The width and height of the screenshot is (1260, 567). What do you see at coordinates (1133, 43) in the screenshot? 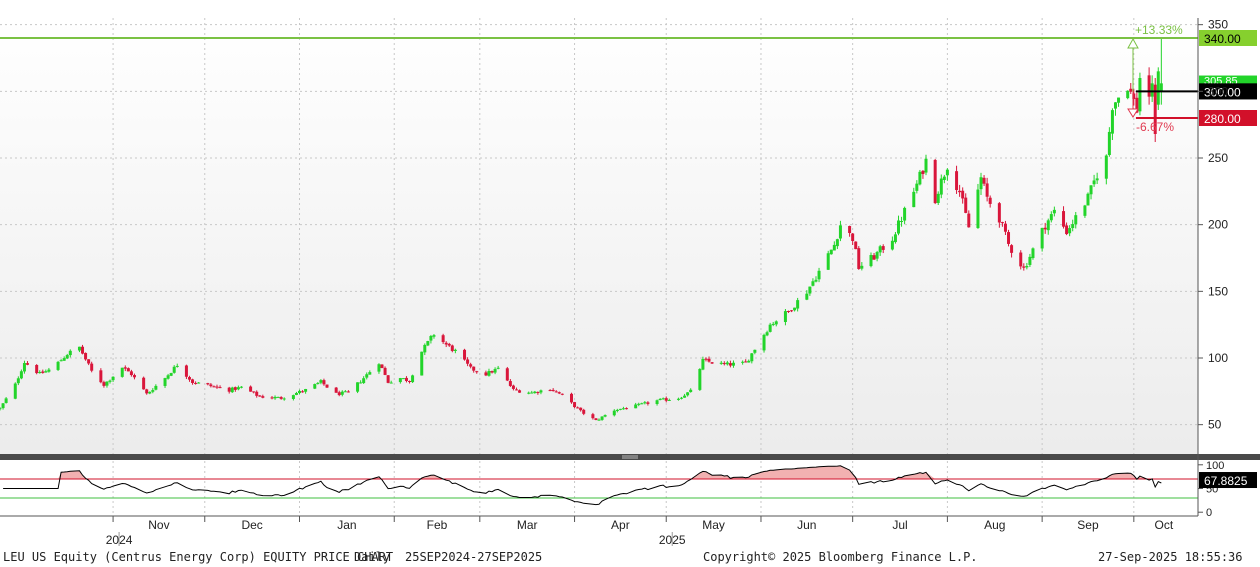
I see `up-arrow-icon` at bounding box center [1133, 43].